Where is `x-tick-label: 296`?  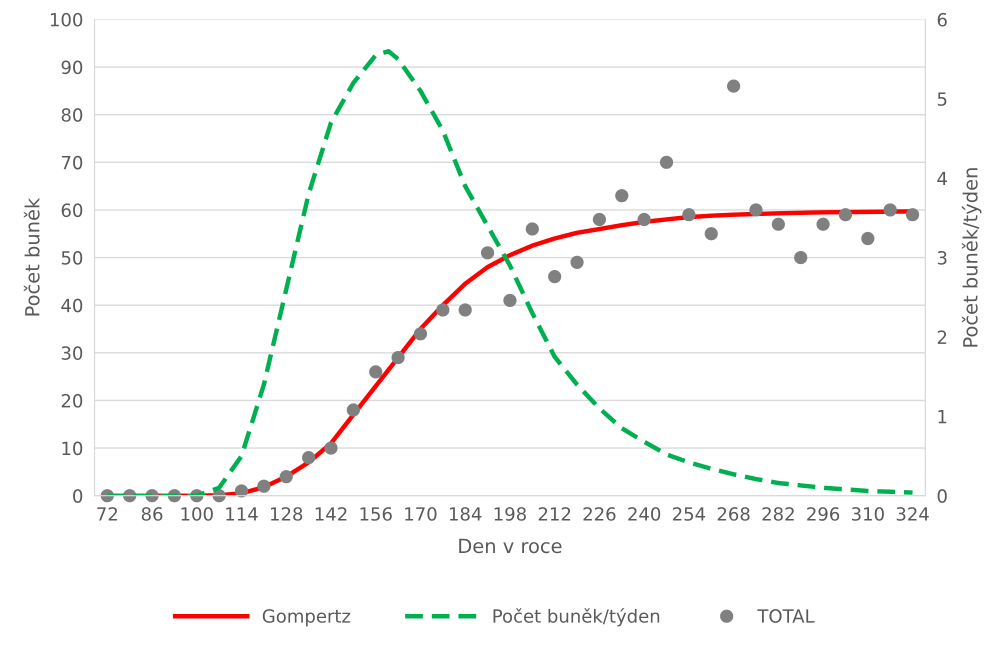
x-tick-label: 296 is located at coordinates (823, 514).